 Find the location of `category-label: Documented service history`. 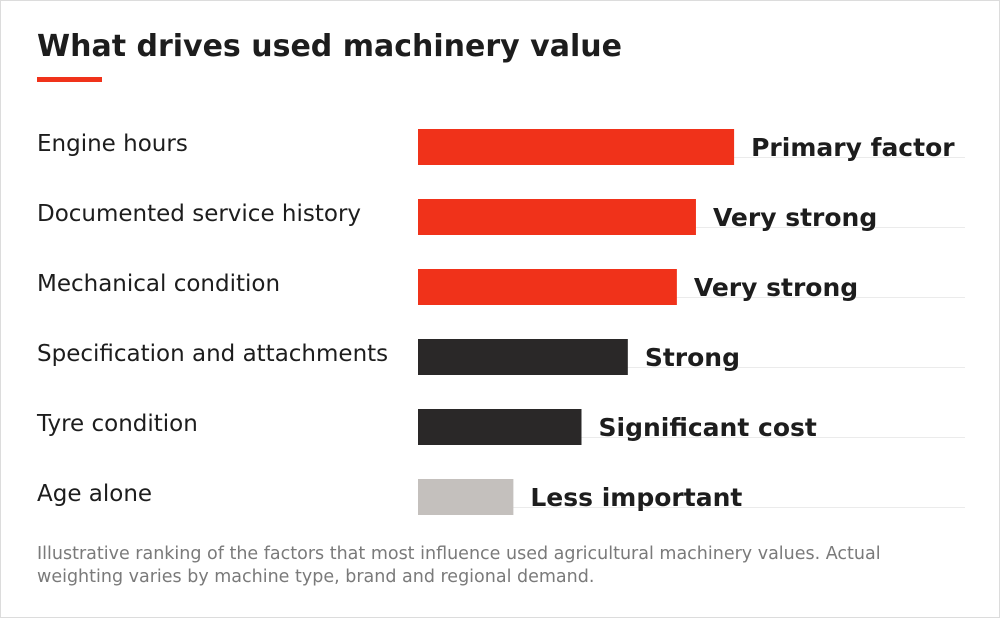

category-label: Documented service history is located at coordinates (199, 214).